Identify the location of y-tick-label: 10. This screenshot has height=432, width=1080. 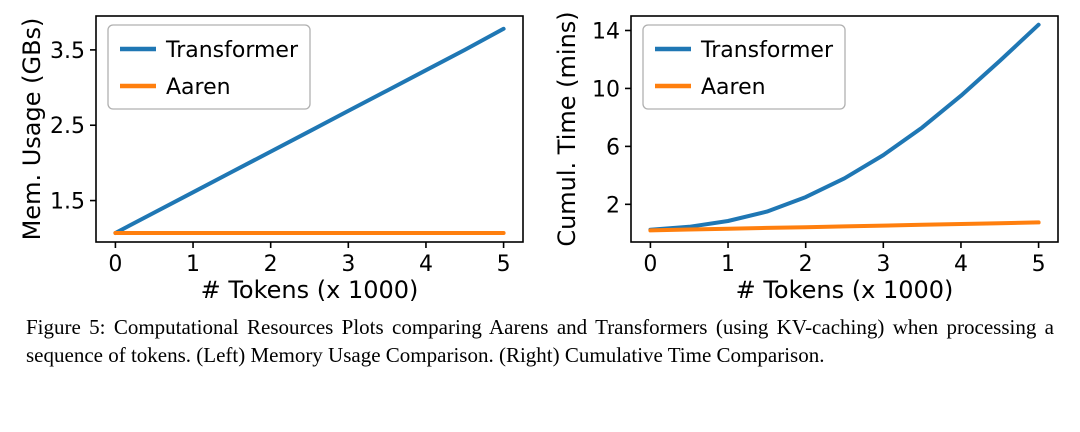
(606, 89).